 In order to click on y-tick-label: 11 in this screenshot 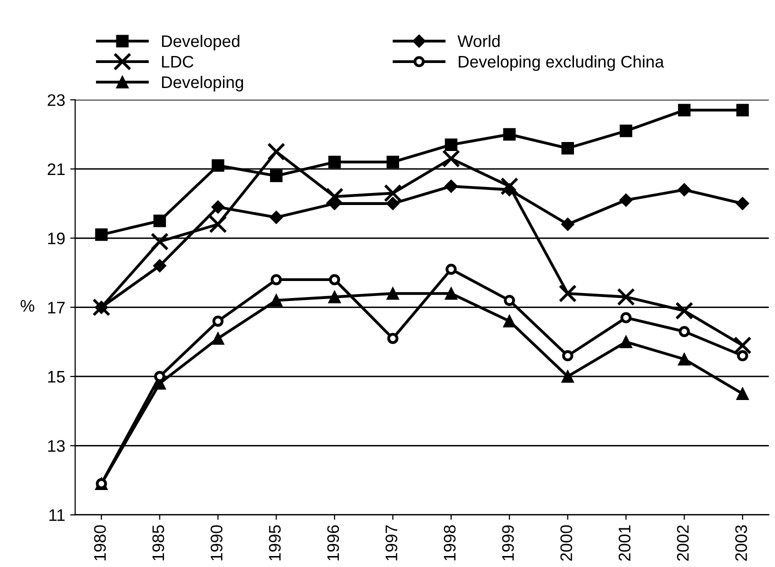, I will do `click(57, 515)`.